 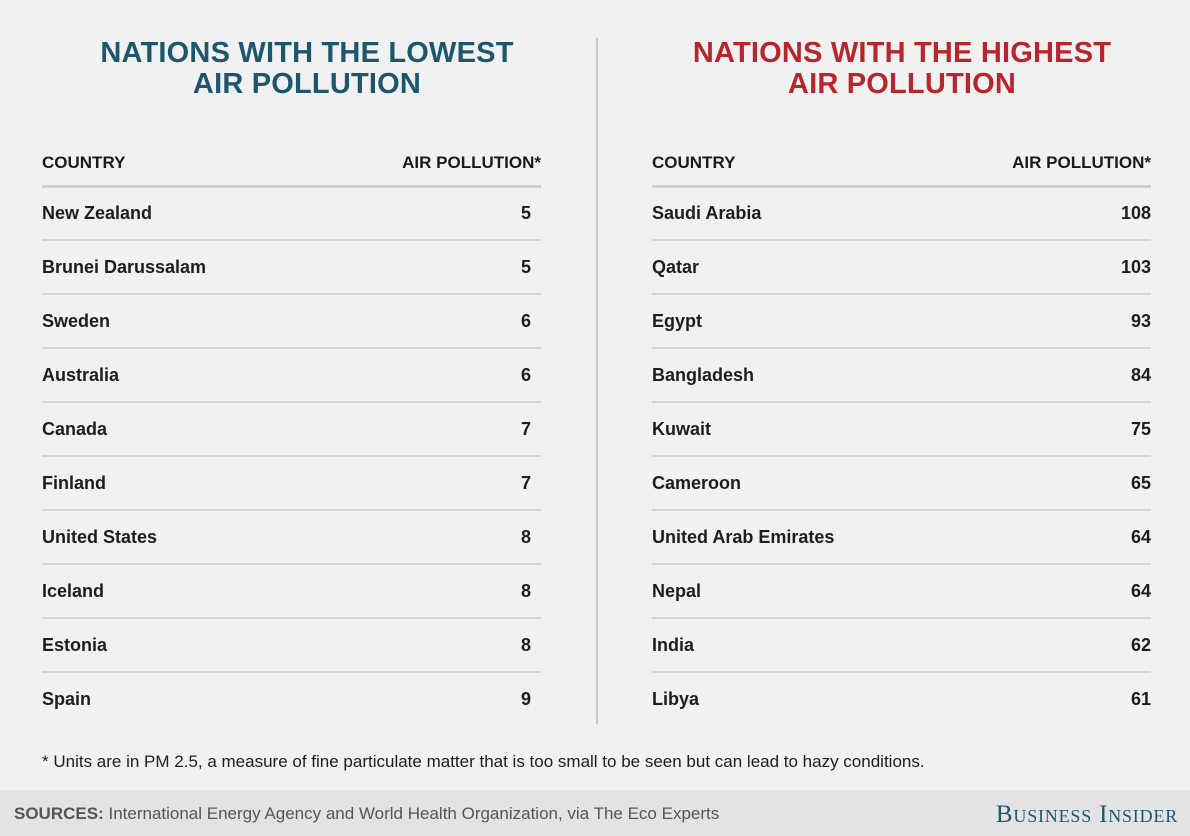 I want to click on business-insider-logo: Business Insider, so click(x=1086, y=814).